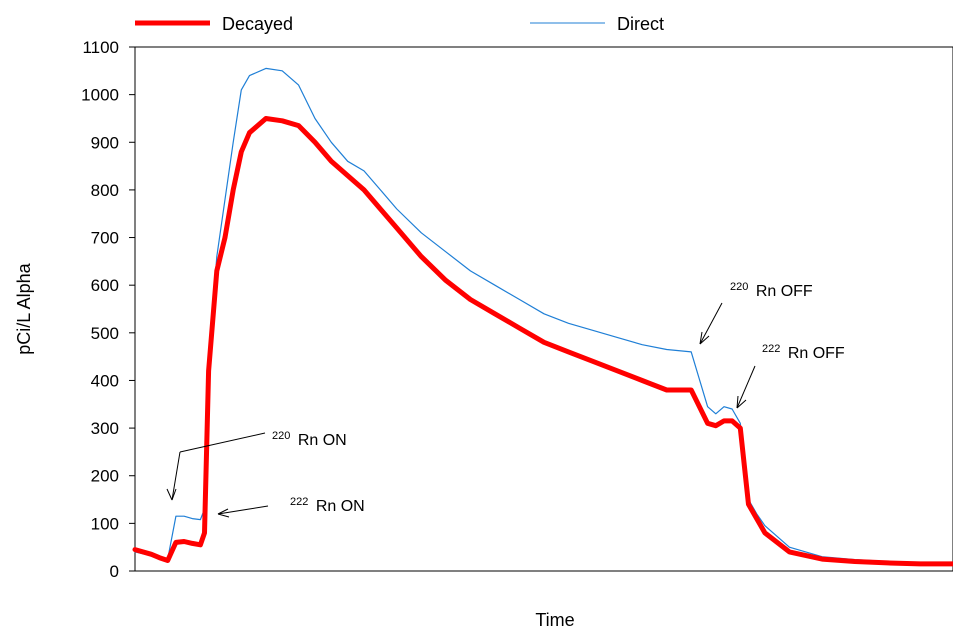  What do you see at coordinates (105, 523) in the screenshot?
I see `y-tick-label: 100` at bounding box center [105, 523].